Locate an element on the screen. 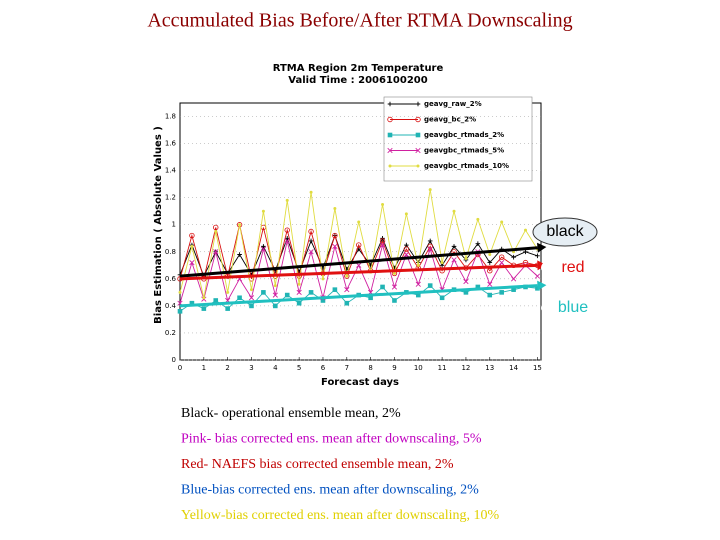 This screenshot has width=720, height=540. x-tick-label: 0 is located at coordinates (180, 368).